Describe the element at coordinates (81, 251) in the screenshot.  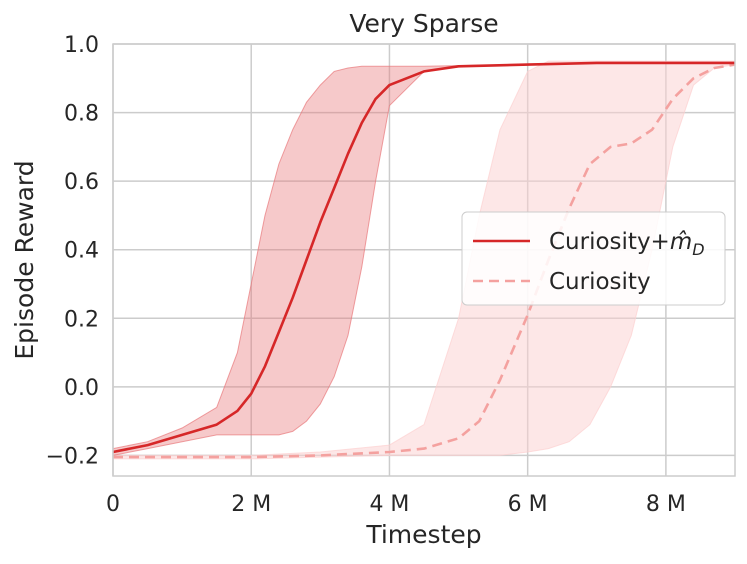
I see `y-tick-label: 0.4` at that location.